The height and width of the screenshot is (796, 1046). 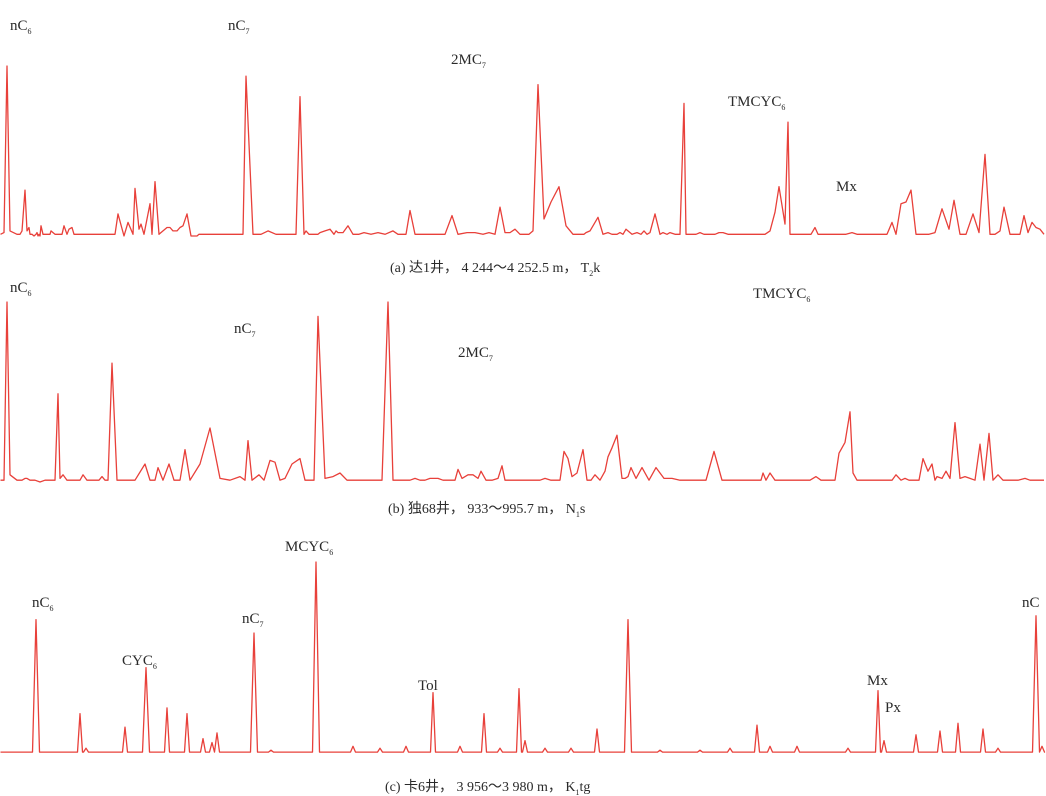 What do you see at coordinates (43, 604) in the screenshot?
I see `peak-label-c-nc6: nC6` at bounding box center [43, 604].